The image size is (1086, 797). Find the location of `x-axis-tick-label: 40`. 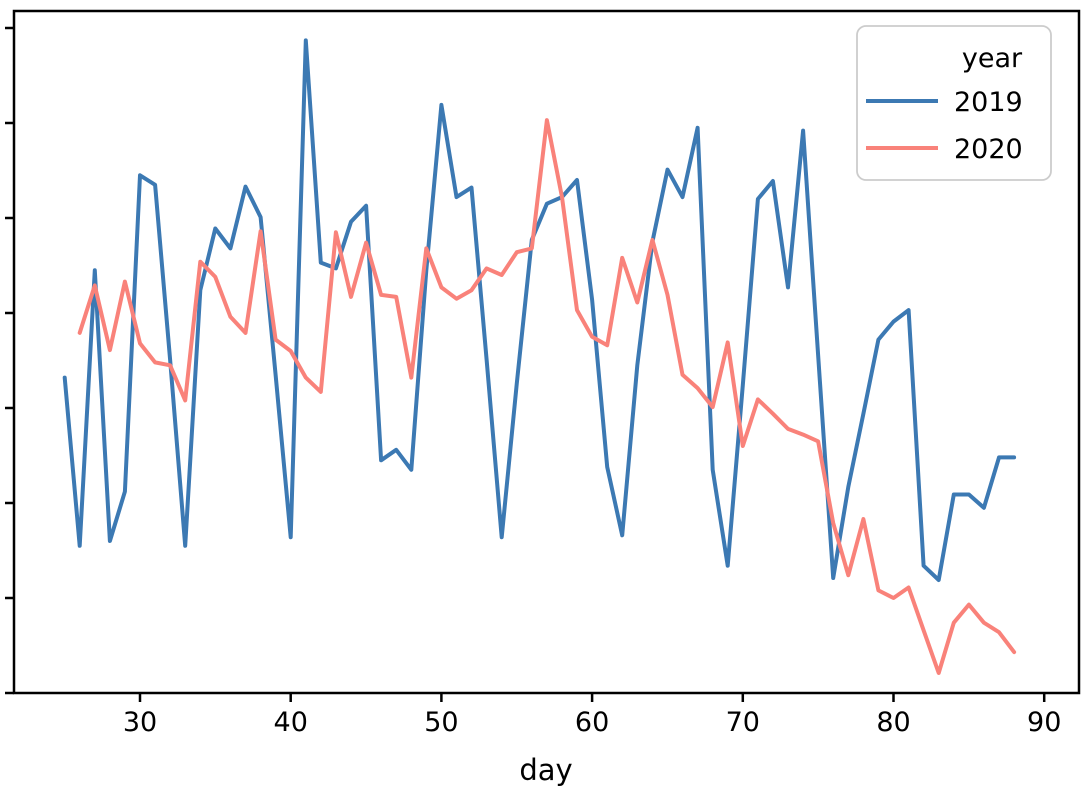

x-axis-tick-label: 40 is located at coordinates (291, 722).